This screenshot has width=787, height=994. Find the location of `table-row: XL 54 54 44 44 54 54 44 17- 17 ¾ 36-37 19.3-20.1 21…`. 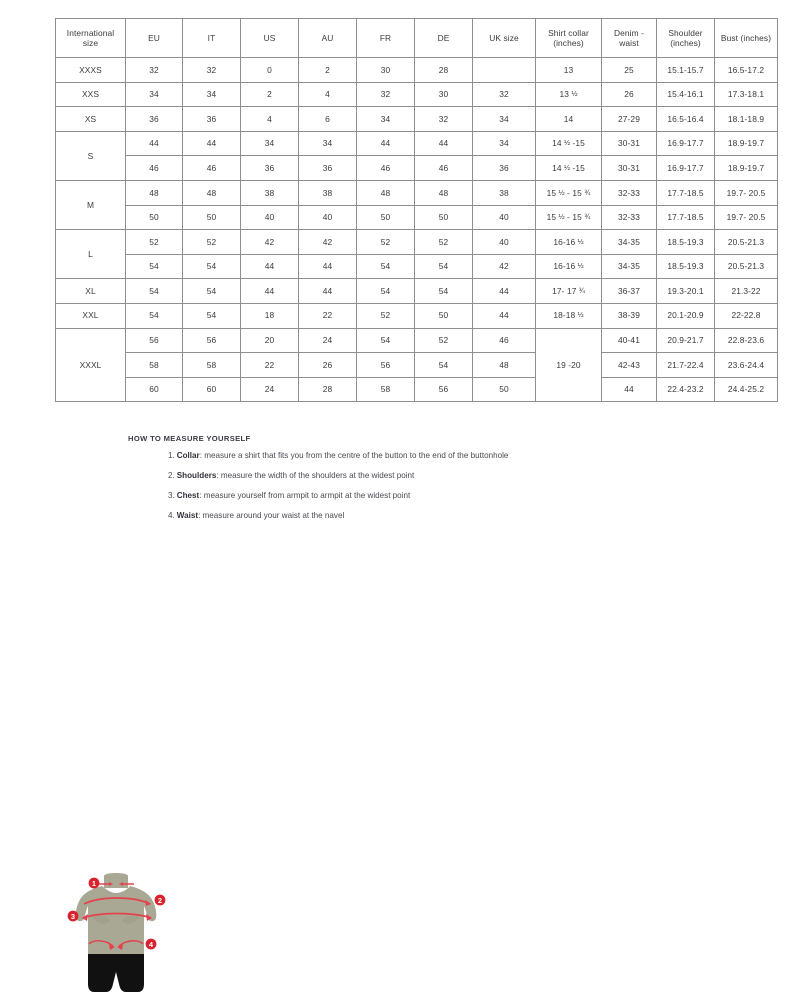

table-row: XL 54 54 44 44 54 54 44 17- 17 ¾ 36-37 19.3-20.1 21… is located at coordinates (416, 291).